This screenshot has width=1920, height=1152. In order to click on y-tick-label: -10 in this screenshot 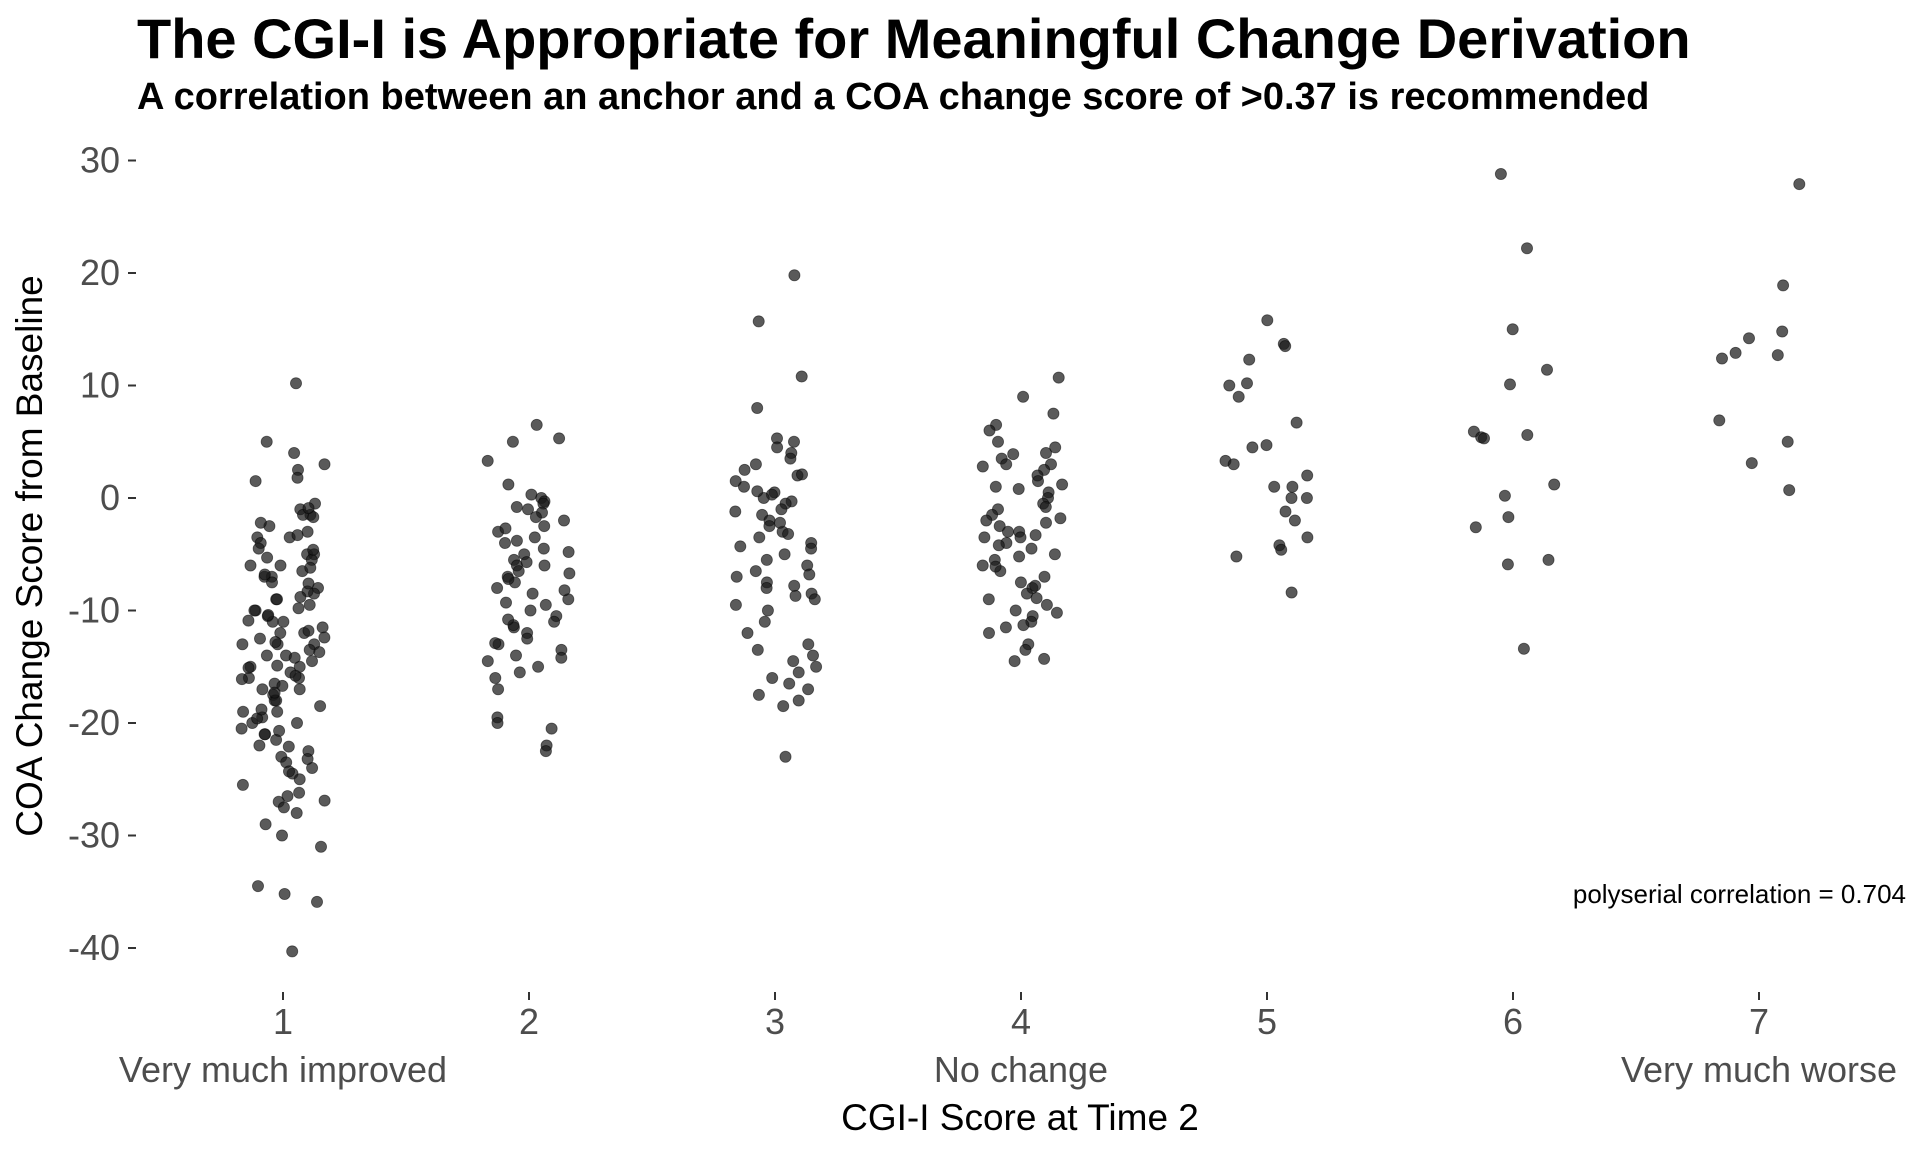, I will do `click(94, 610)`.